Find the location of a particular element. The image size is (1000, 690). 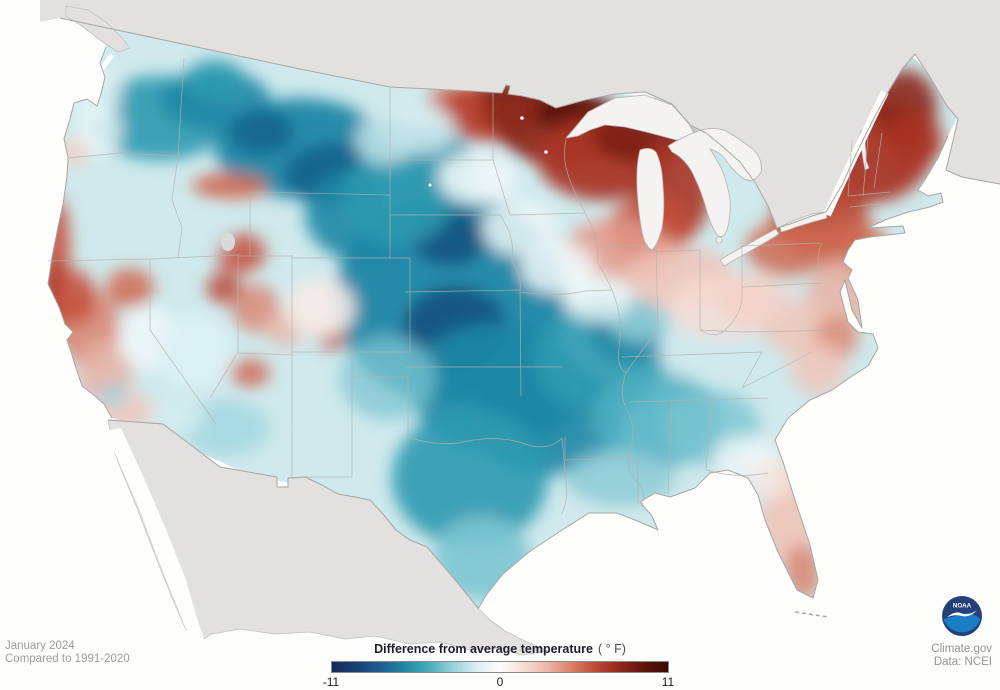

florida-keys is located at coordinates (811, 614).